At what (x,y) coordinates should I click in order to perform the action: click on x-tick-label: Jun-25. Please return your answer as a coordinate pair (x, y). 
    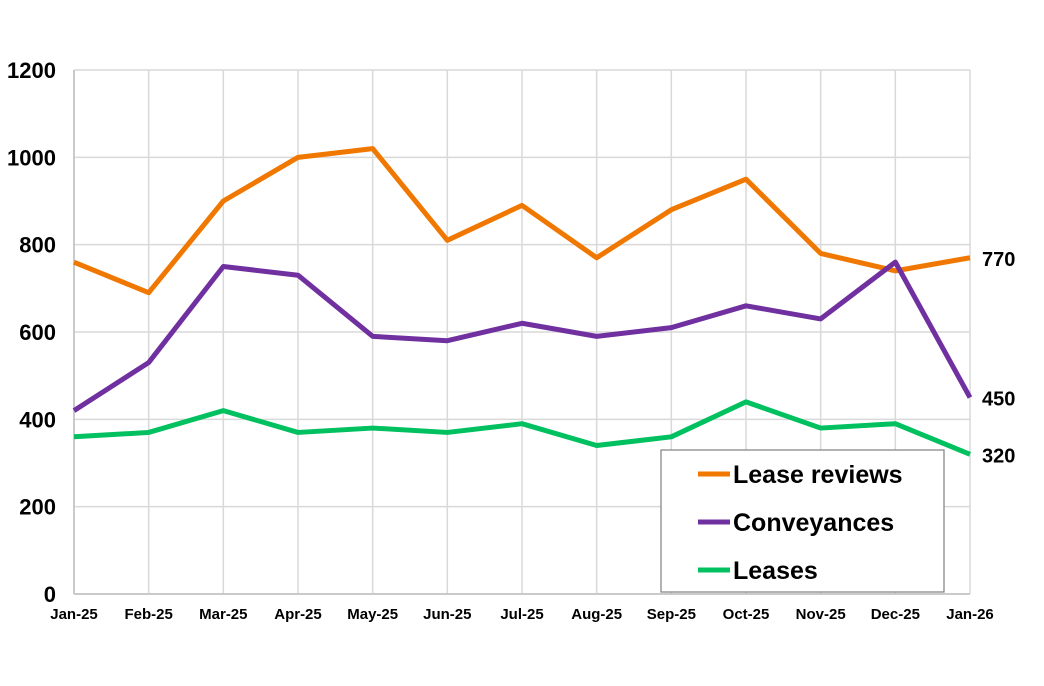
    Looking at the image, I should click on (447, 614).